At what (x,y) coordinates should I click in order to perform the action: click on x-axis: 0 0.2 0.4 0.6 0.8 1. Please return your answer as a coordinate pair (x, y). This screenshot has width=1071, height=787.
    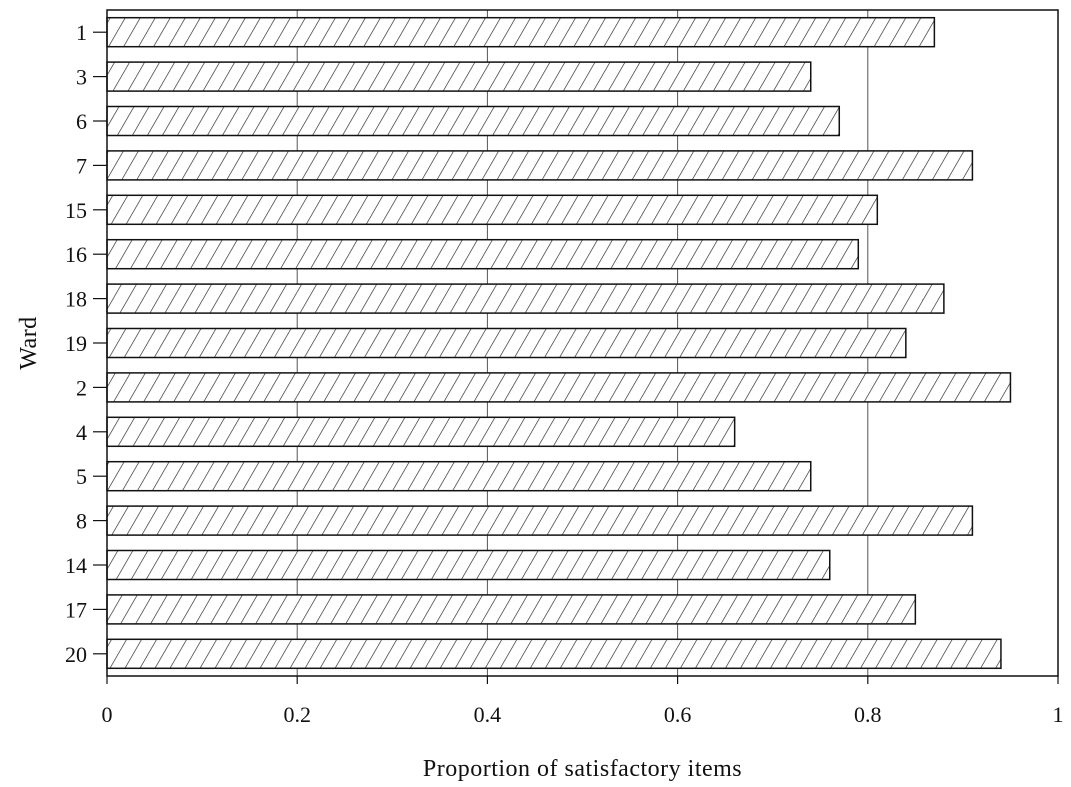
    Looking at the image, I should click on (583, 701).